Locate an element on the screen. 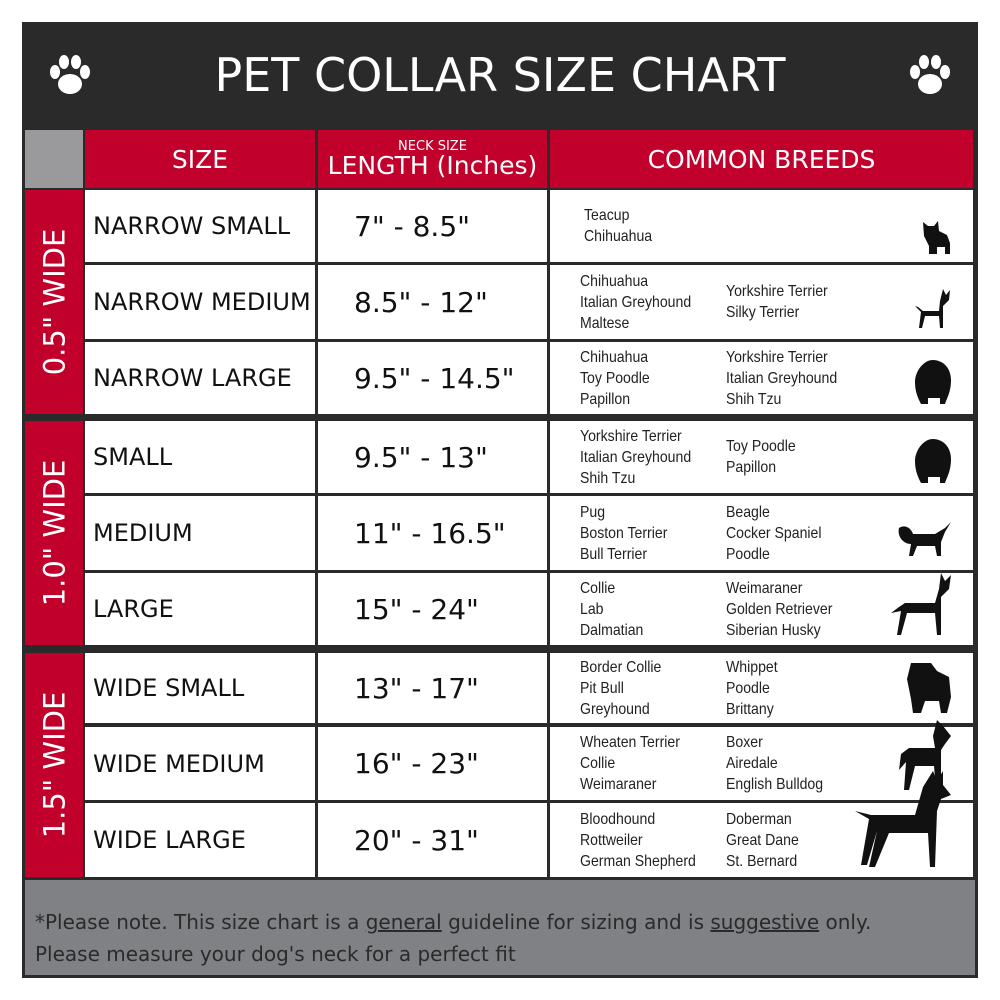  breed-name: Wheaten Terrier is located at coordinates (630, 742).